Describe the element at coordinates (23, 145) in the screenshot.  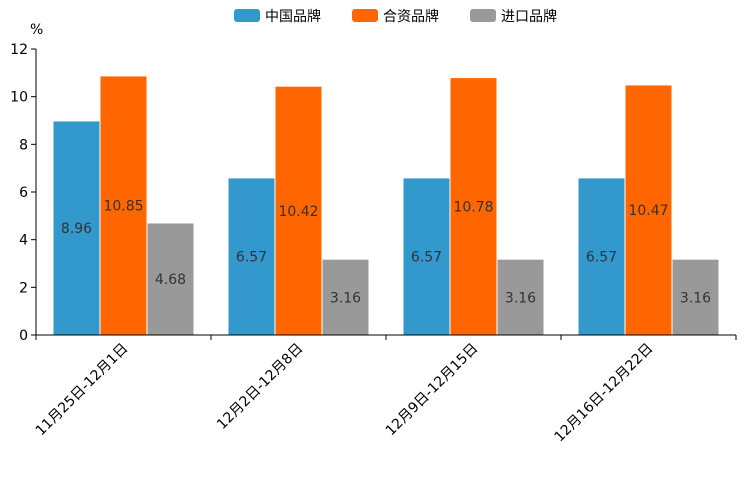
I see `y-tick-label: 8` at that location.